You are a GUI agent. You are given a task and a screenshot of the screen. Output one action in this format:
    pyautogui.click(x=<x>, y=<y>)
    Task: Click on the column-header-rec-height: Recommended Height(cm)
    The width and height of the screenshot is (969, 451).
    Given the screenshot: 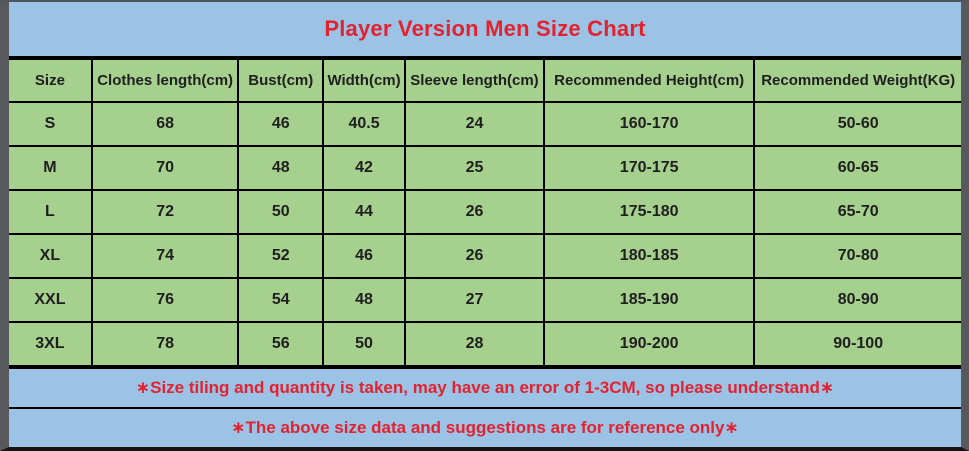 What is the action you would take?
    pyautogui.click(x=649, y=80)
    